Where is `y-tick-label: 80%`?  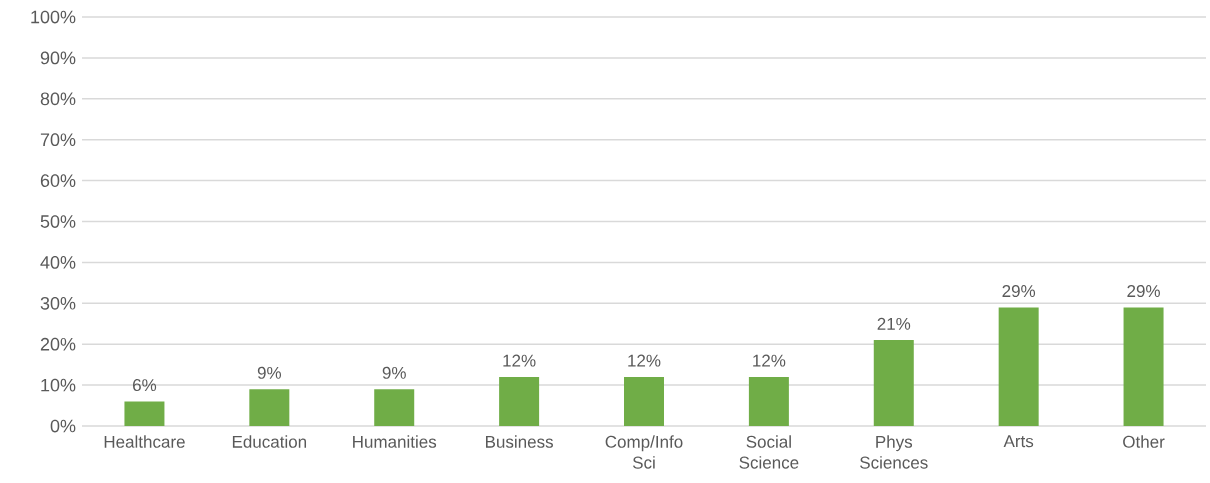 y-tick-label: 80% is located at coordinates (58, 99).